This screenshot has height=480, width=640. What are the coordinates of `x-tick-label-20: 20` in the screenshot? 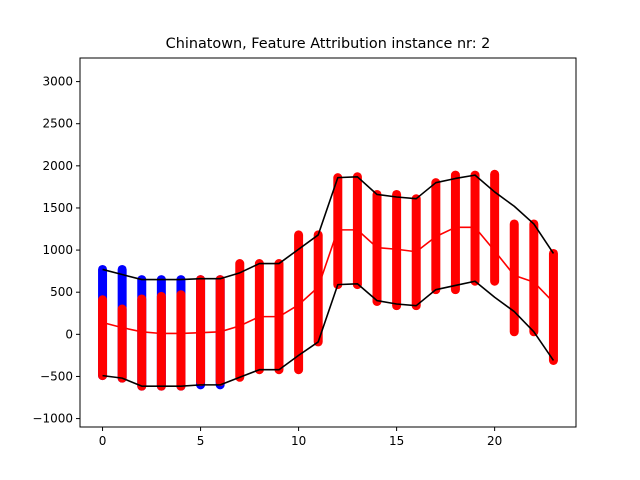 It's located at (494, 441).